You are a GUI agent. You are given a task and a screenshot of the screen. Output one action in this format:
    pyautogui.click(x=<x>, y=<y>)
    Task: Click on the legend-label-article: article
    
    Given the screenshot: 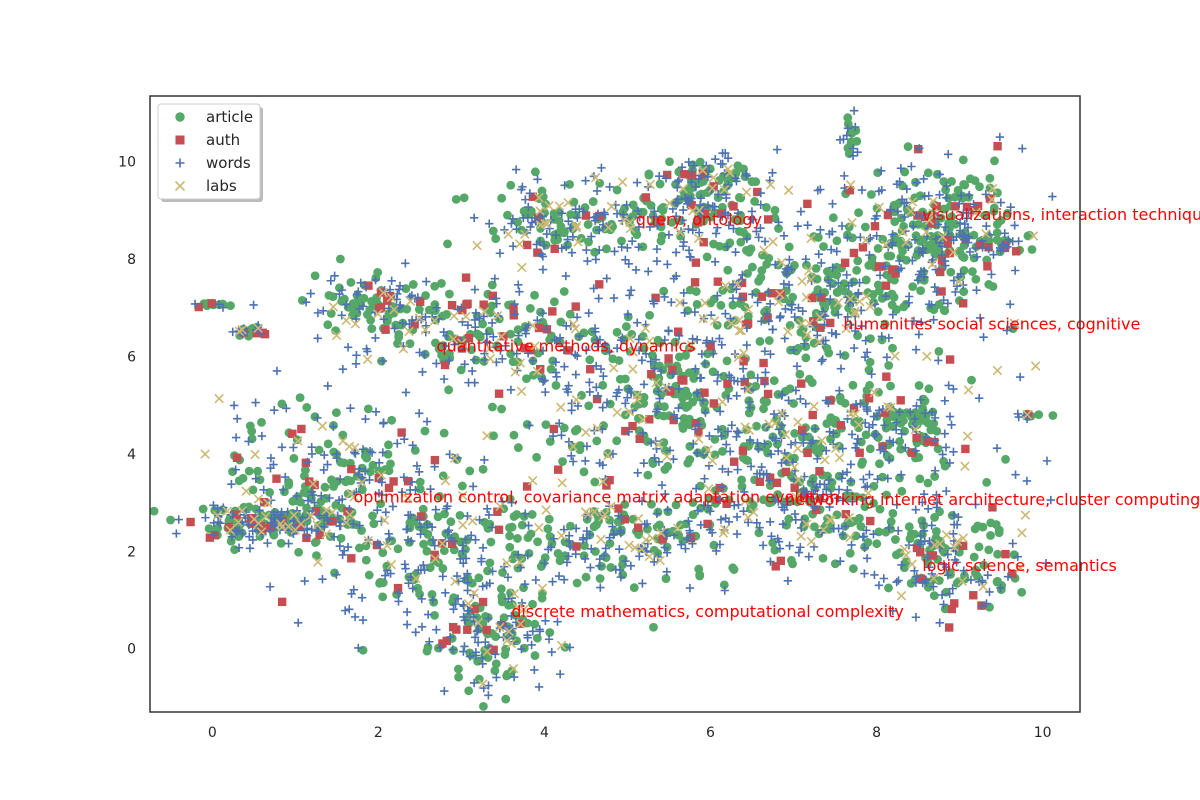 What is the action you would take?
    pyautogui.click(x=229, y=117)
    